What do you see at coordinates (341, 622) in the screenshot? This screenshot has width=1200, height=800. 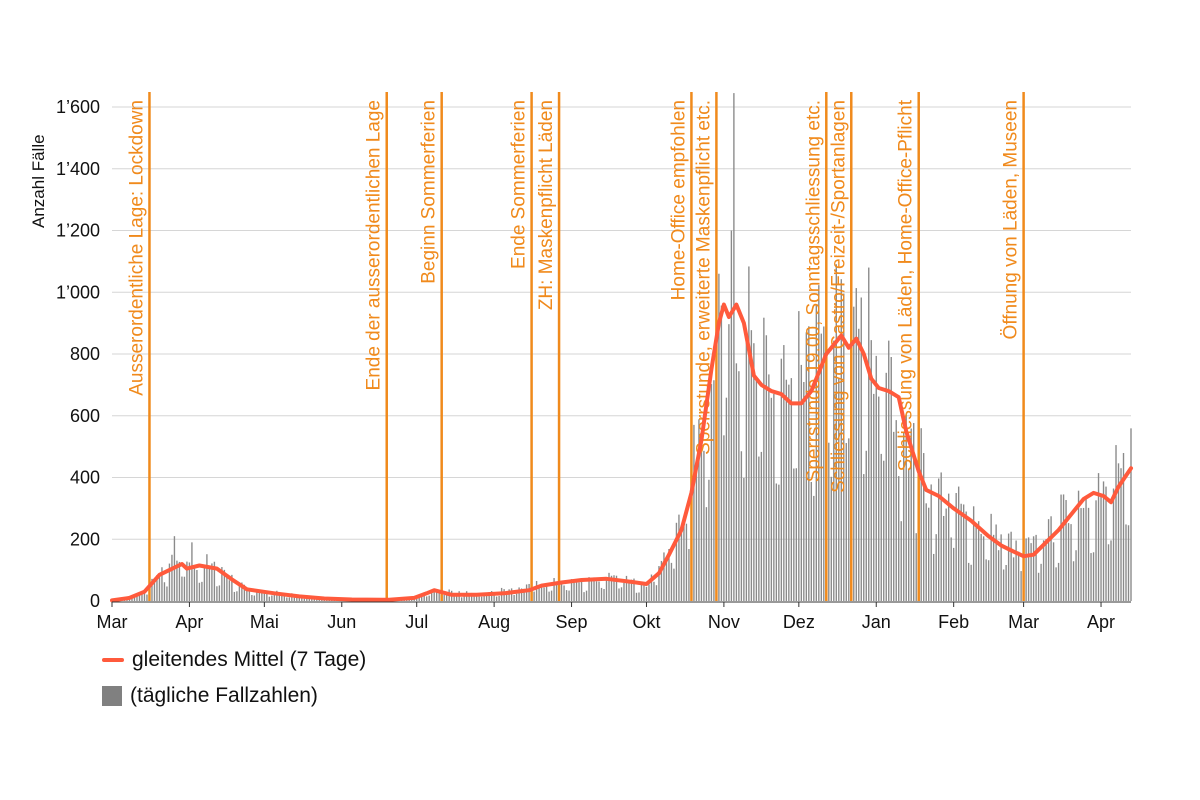 I see `x-tick-label: Jun` at bounding box center [341, 622].